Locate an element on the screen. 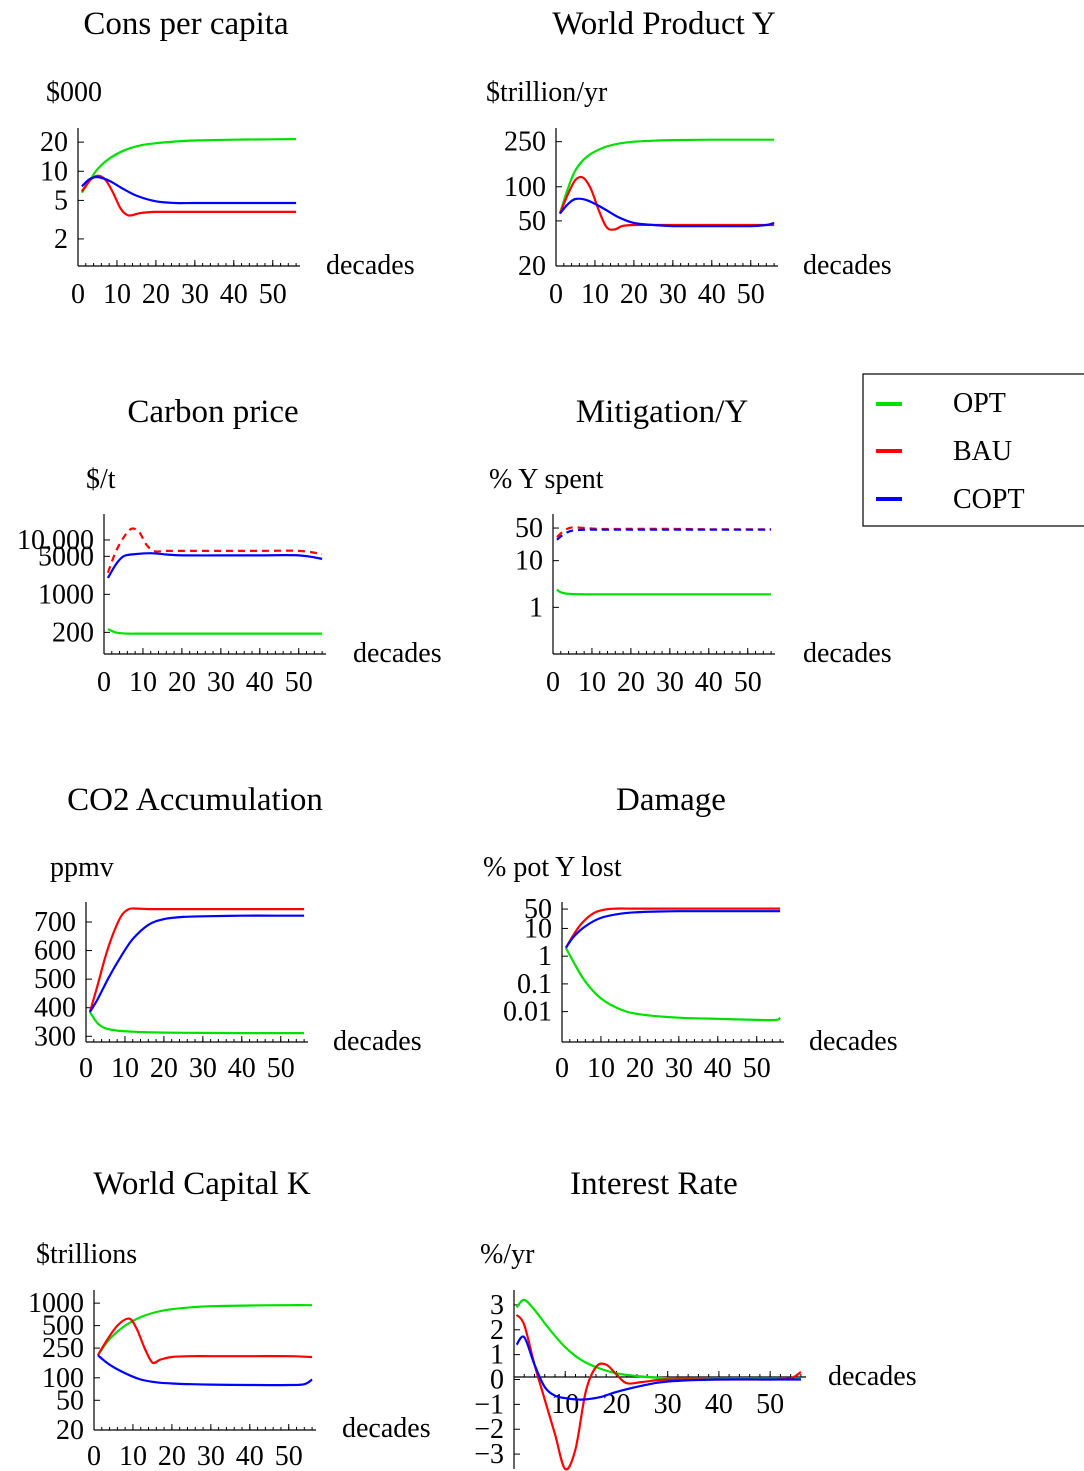 This screenshot has width=1084, height=1471. panel-title: Interest Rate is located at coordinates (654, 1184).